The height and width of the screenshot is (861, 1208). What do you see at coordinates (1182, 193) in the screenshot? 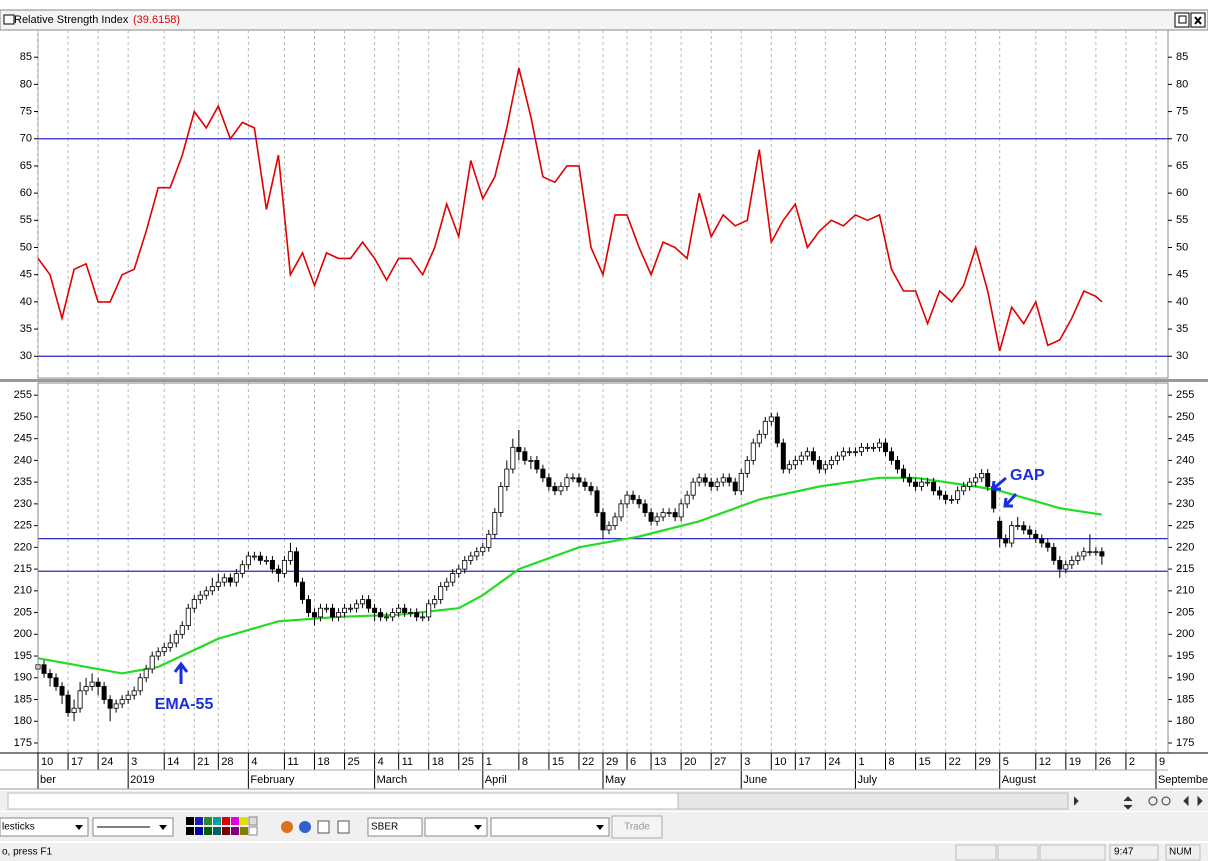
I see `y-tick-label: 60` at bounding box center [1182, 193].